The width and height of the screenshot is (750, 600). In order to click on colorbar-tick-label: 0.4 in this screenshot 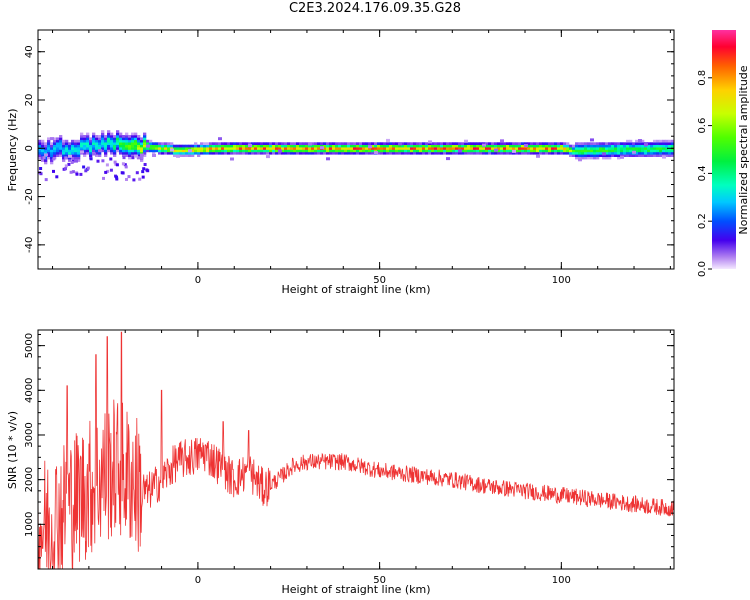, I will do `click(702, 173)`.